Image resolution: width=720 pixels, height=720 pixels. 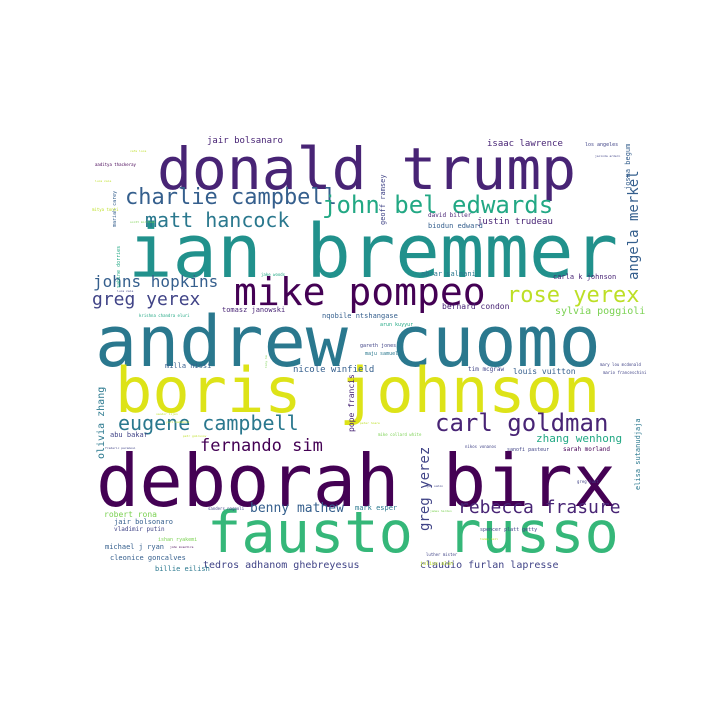 What do you see at coordinates (378, 346) in the screenshot?
I see `word: gareth jones` at bounding box center [378, 346].